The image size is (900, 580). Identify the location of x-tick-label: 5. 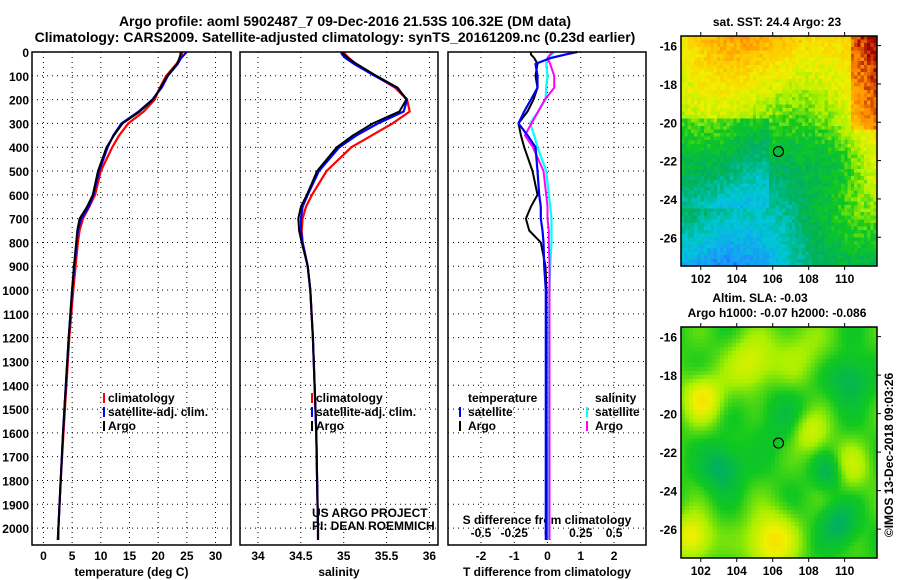
(72, 556).